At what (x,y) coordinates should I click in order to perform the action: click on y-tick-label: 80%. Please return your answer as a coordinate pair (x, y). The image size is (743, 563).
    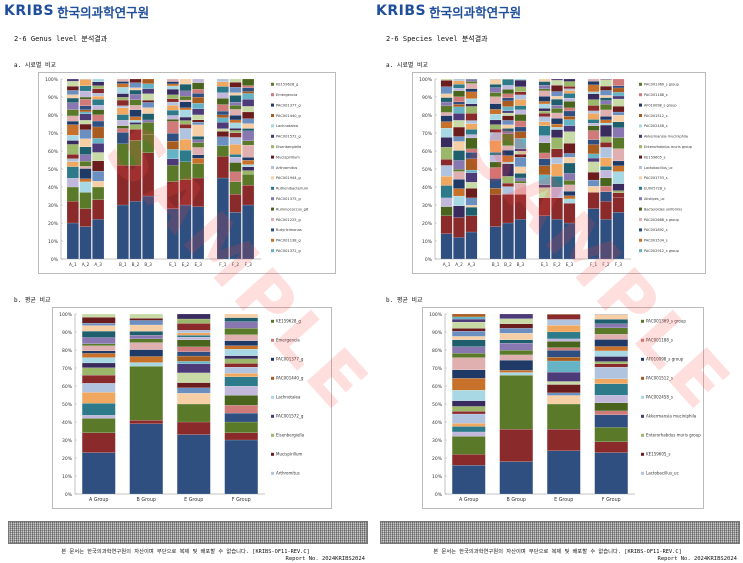
    Looking at the image, I should click on (437, 351).